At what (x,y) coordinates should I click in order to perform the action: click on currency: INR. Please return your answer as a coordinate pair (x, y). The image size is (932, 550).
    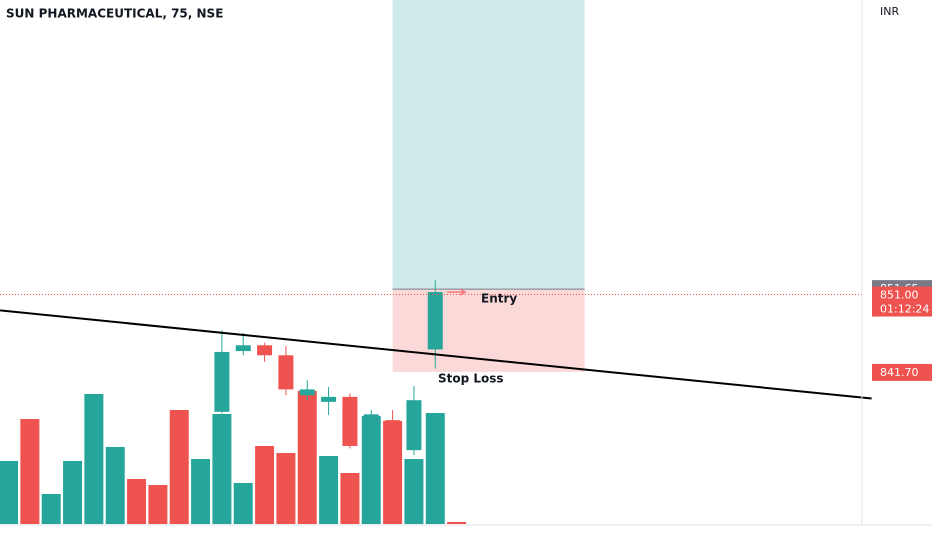
    Looking at the image, I should click on (889, 11).